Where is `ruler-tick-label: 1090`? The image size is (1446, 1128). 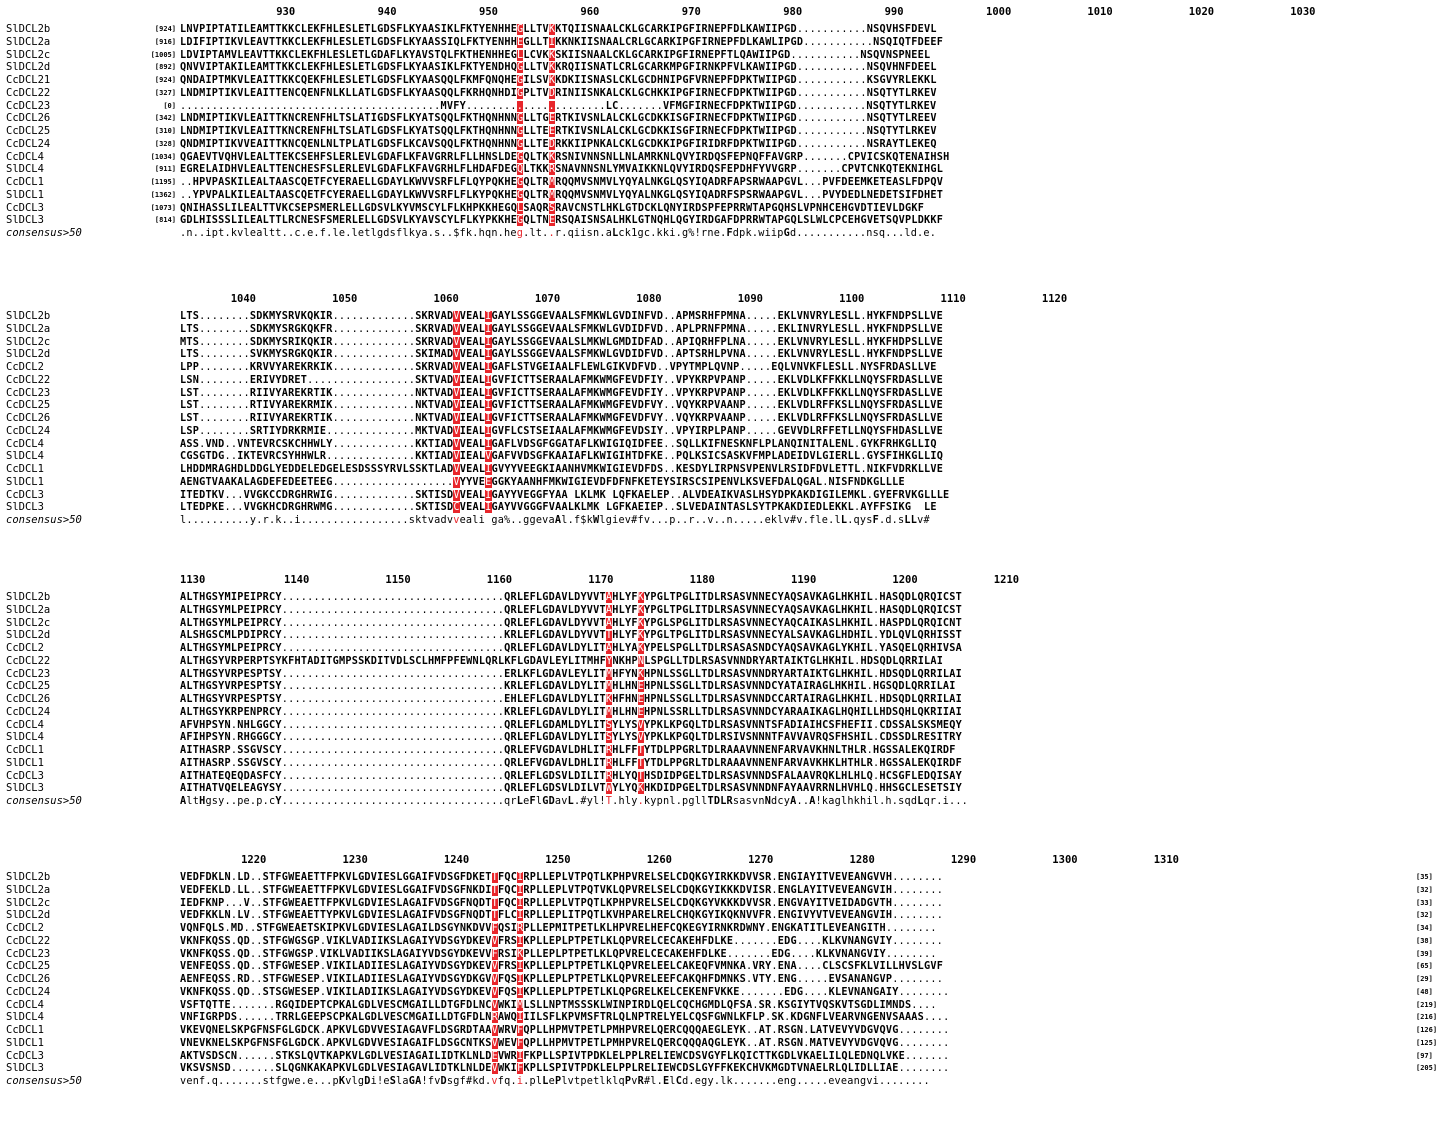 ruler-tick-label: 1090 is located at coordinates (750, 299).